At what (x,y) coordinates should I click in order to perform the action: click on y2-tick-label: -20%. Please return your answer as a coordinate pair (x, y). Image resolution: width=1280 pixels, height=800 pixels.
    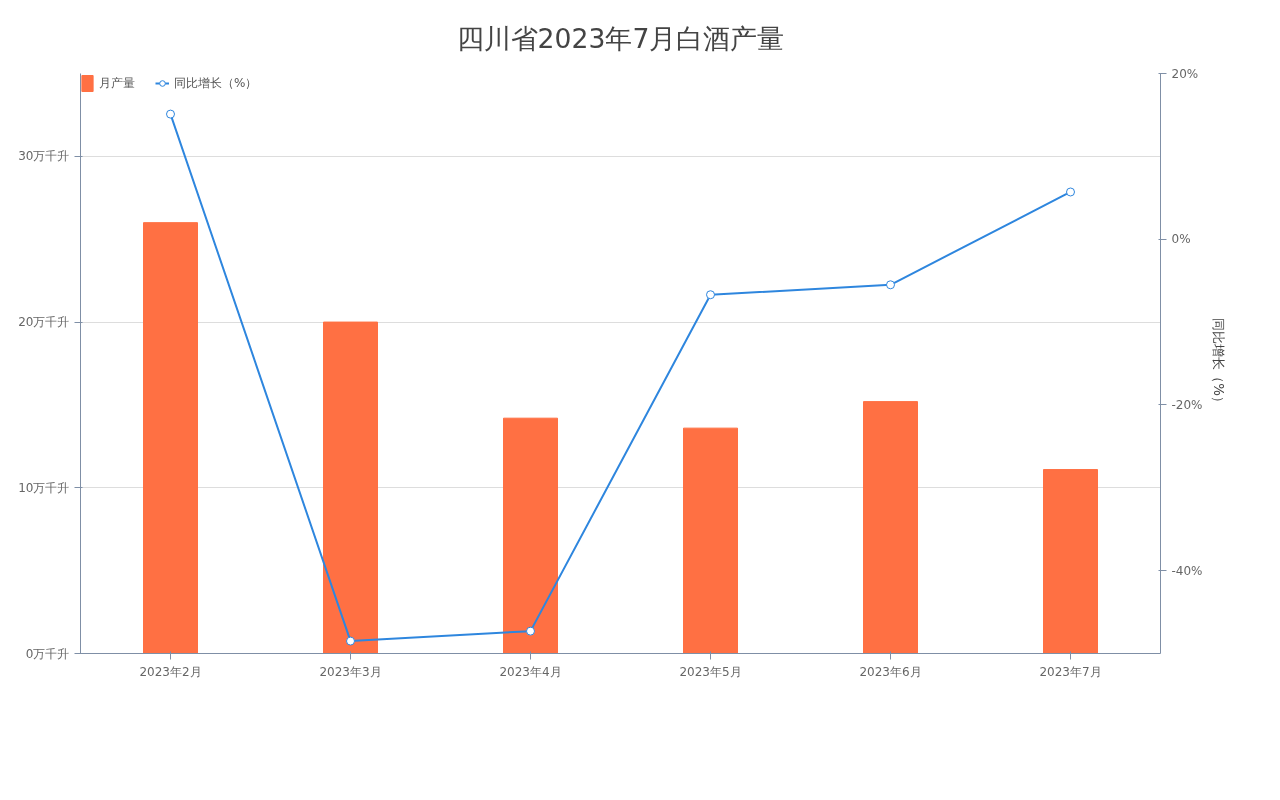
    Looking at the image, I should click on (1187, 404).